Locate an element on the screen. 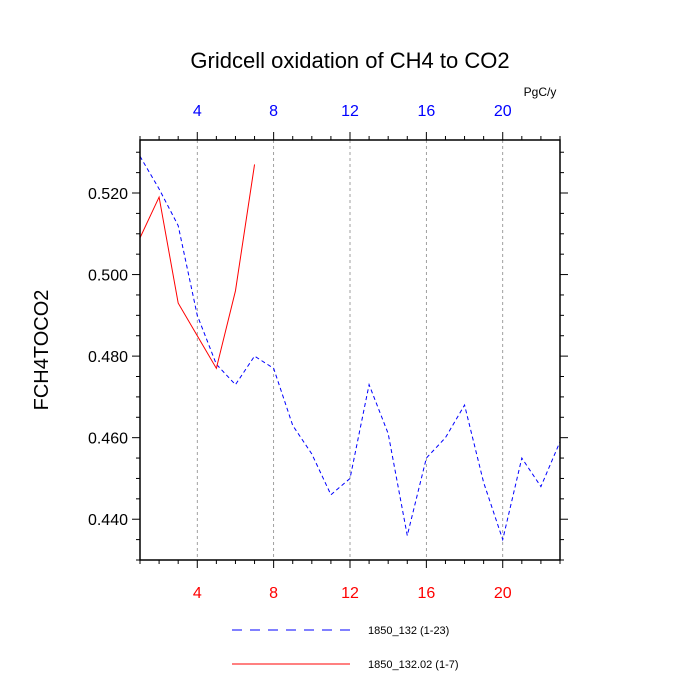  x-tick-label-bottom: 4 is located at coordinates (197, 593).